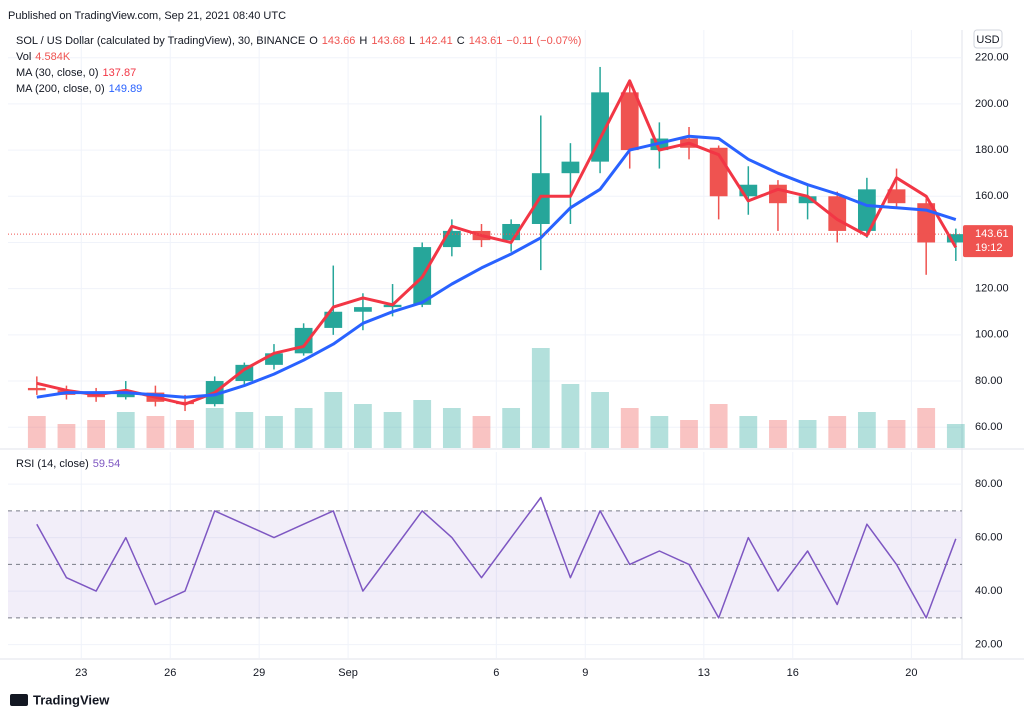 The height and width of the screenshot is (718, 1024). What do you see at coordinates (992, 289) in the screenshot?
I see `y-tick-label: 120.00` at bounding box center [992, 289].